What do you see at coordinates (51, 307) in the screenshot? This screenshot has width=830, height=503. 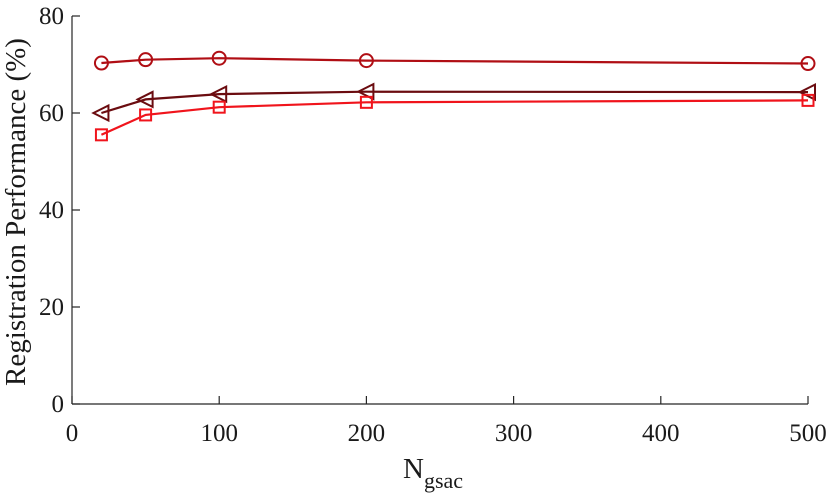 I see `y-tick-label: 20` at bounding box center [51, 307].